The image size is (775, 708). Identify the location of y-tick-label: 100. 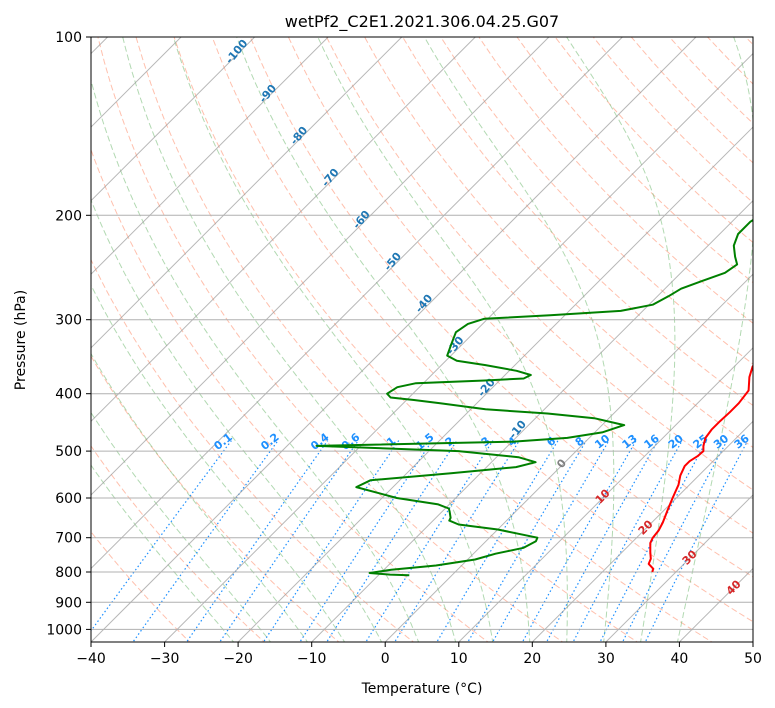
(68, 38).